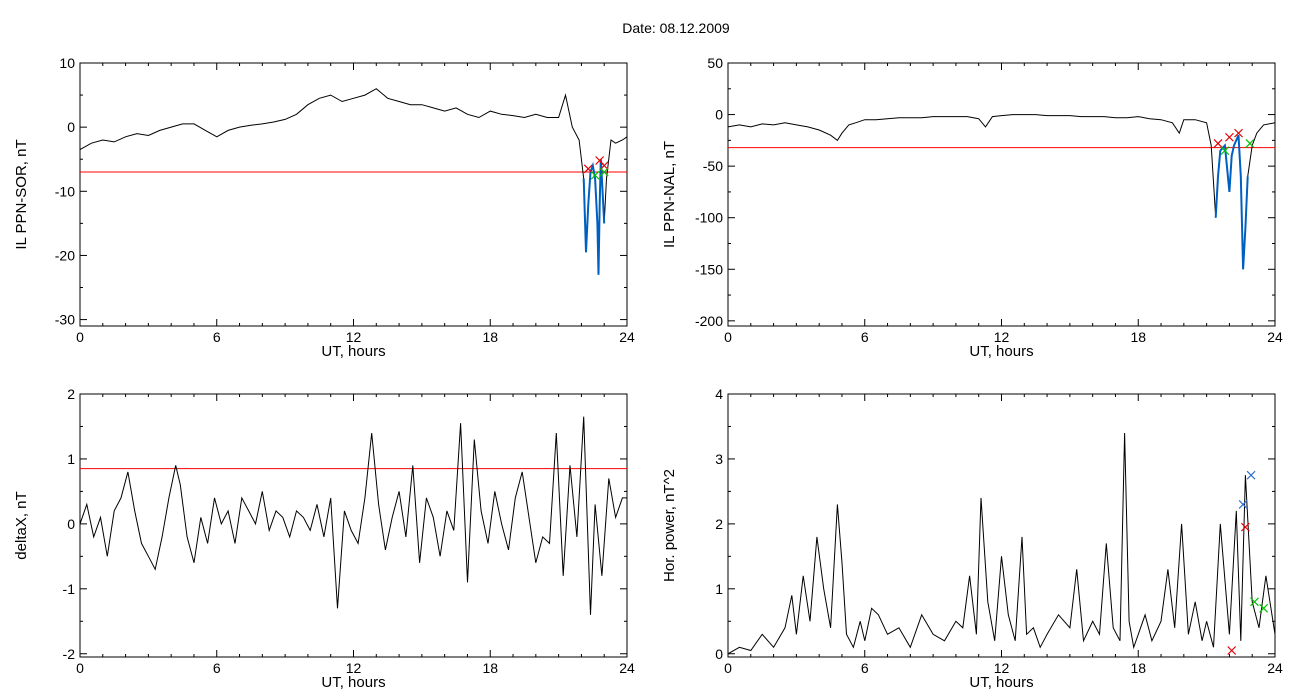 This screenshot has height=700, width=1300. What do you see at coordinates (715, 63) in the screenshot?
I see `y-tick-label: 50` at bounding box center [715, 63].